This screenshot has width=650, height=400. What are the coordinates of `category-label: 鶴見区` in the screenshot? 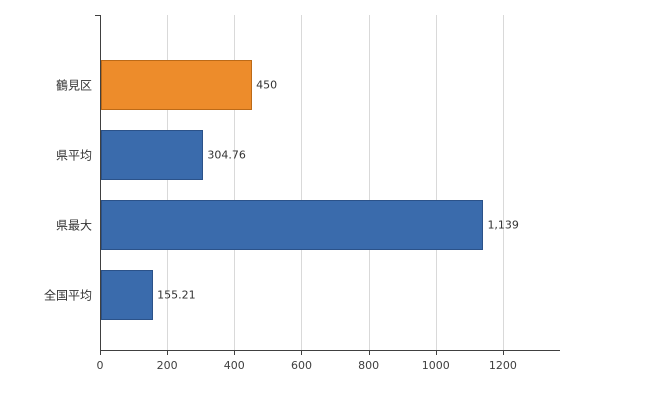 It's located at (73, 85).